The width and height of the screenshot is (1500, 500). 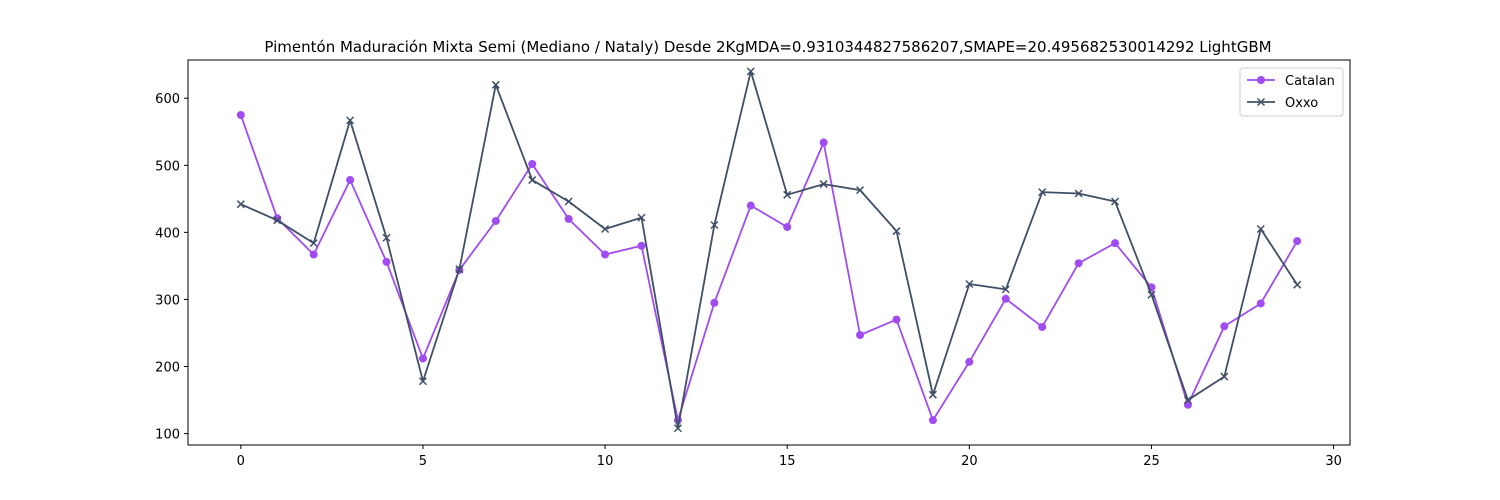 I want to click on x-tick-label: 5, so click(x=423, y=461).